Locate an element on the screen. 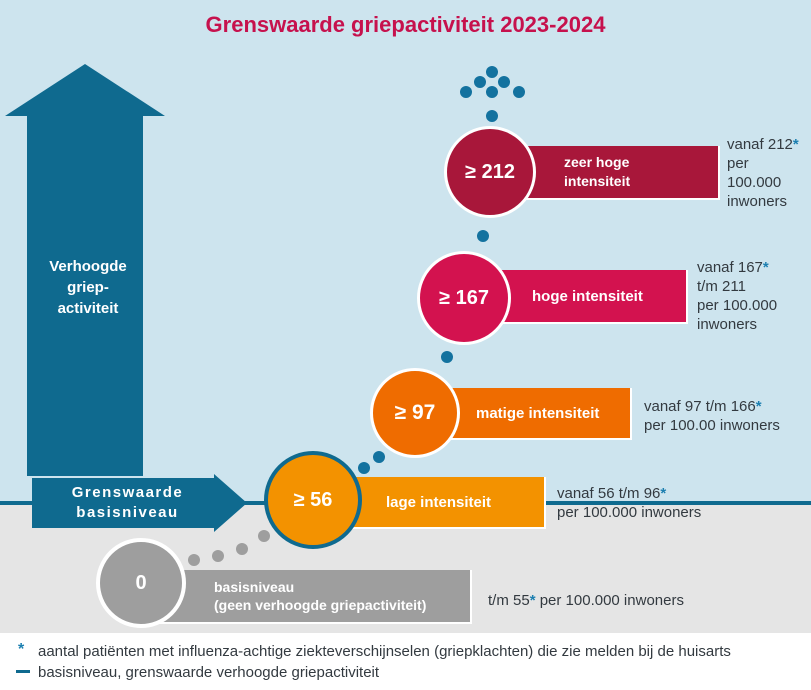 The image size is (811, 690). up-arrow-label: Verhoogde griep- activiteit is located at coordinates (88, 287).